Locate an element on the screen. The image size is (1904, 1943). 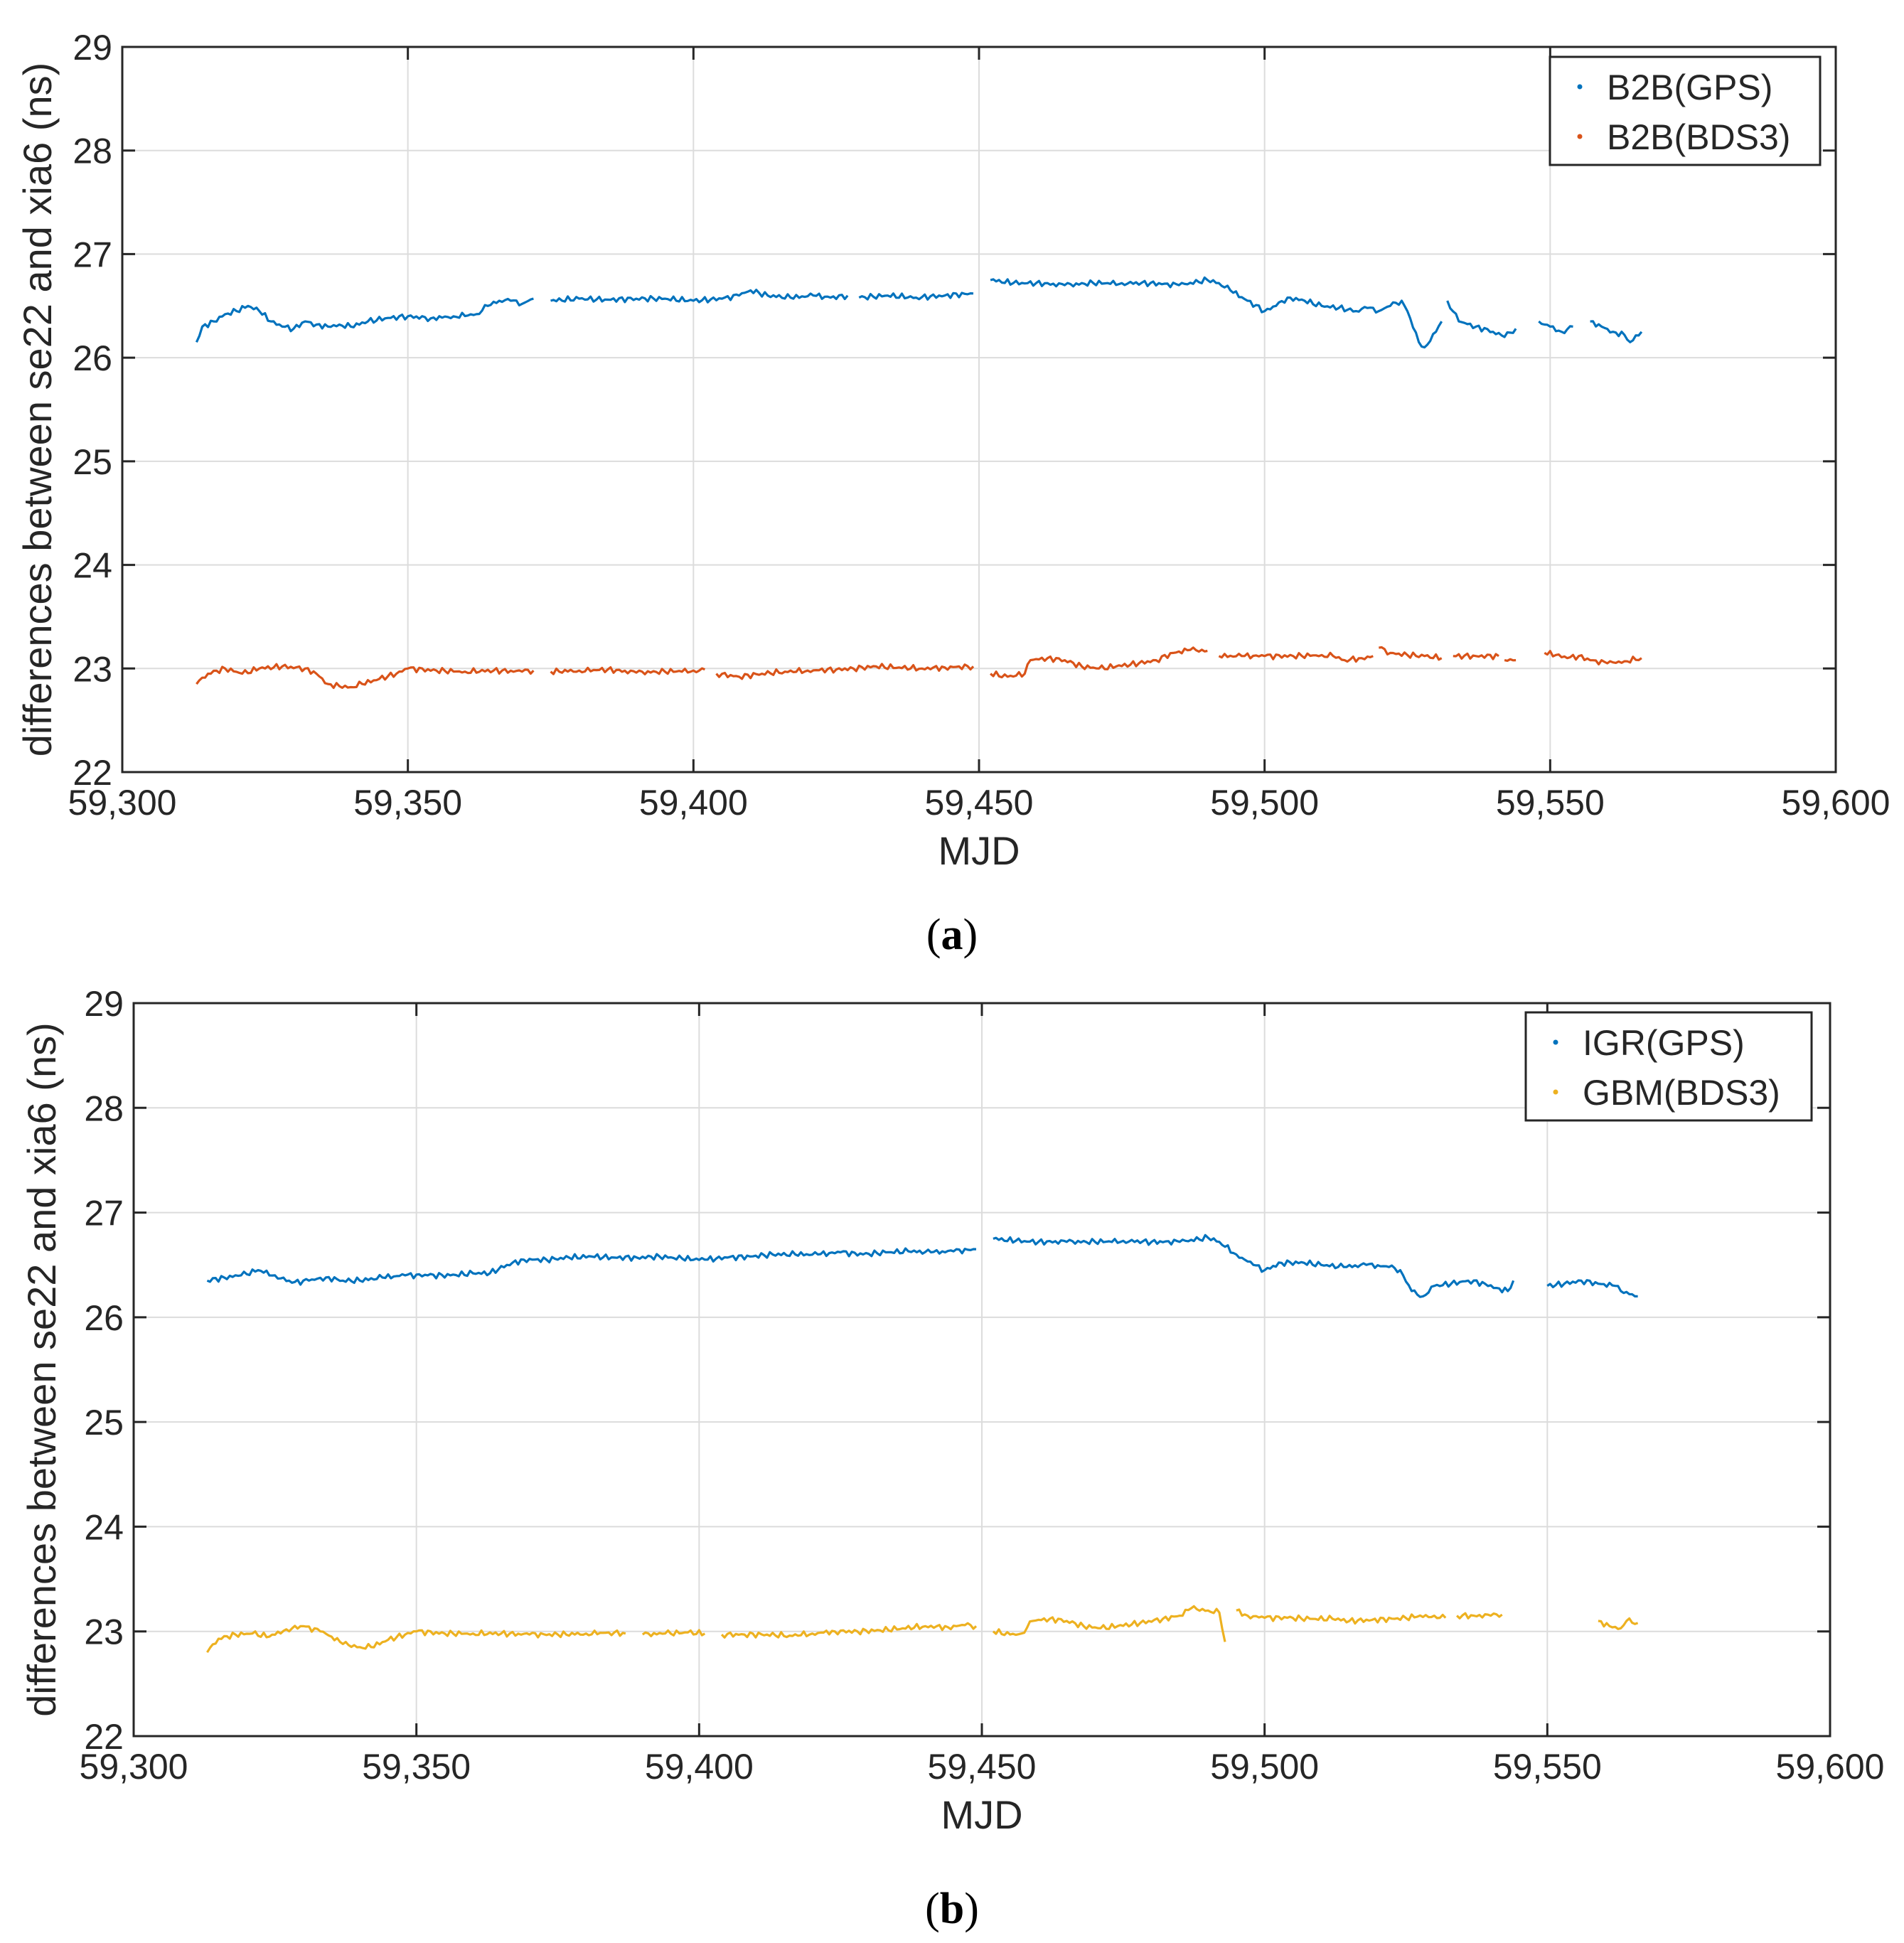
panel-b-x-tick-label: 59,500 is located at coordinates (1264, 1767).